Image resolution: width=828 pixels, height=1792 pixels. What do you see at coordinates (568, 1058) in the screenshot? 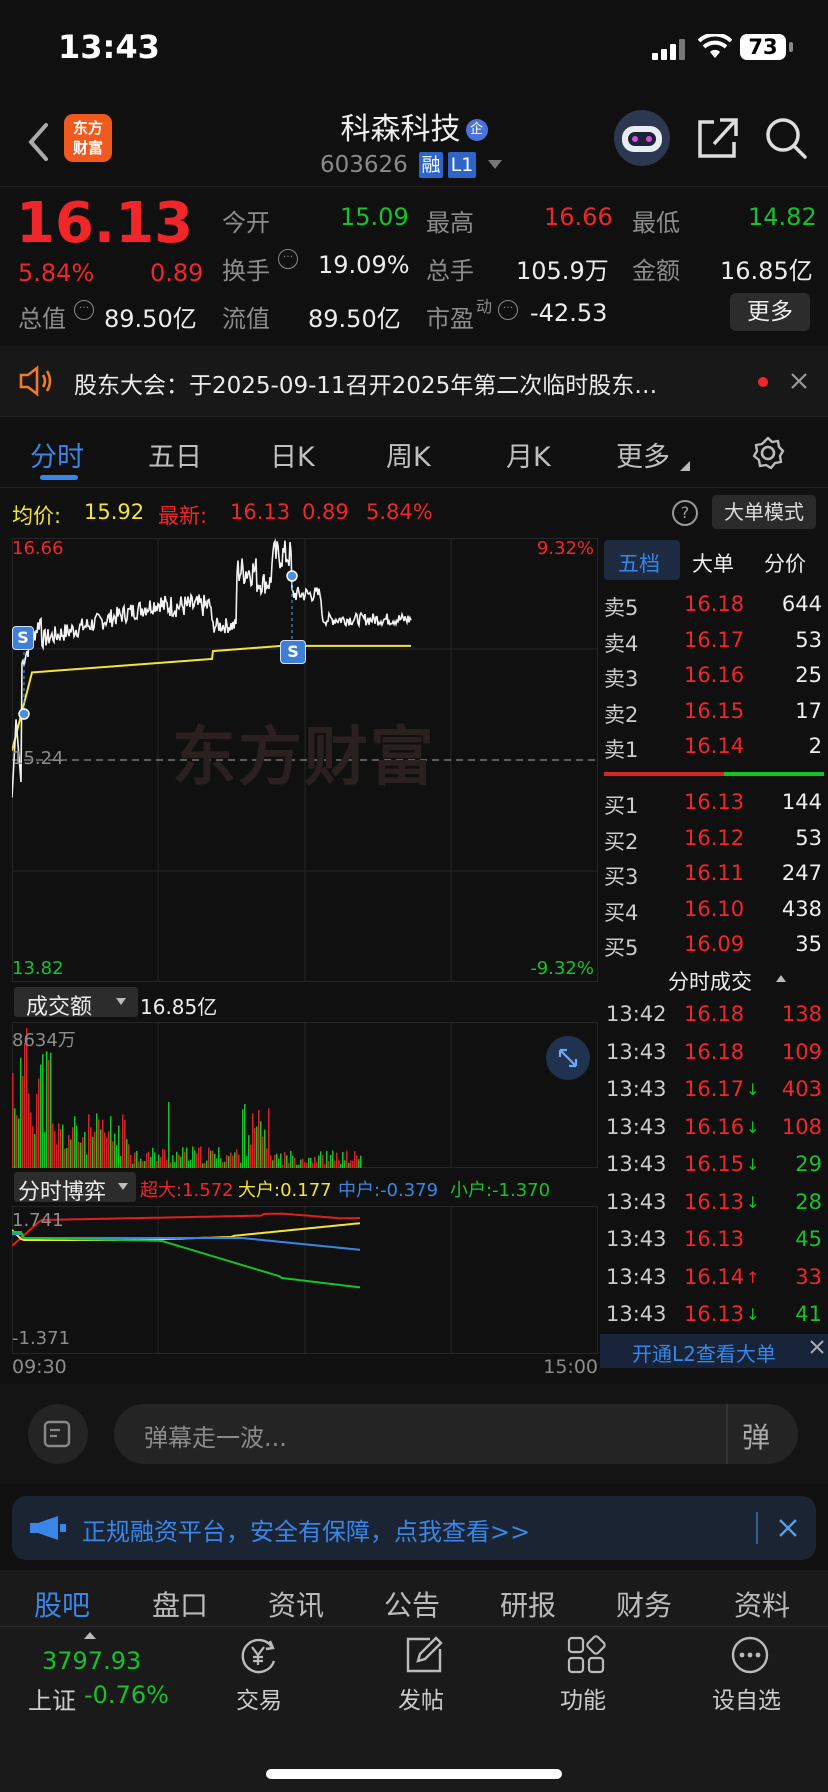
I see `expand-icon` at bounding box center [568, 1058].